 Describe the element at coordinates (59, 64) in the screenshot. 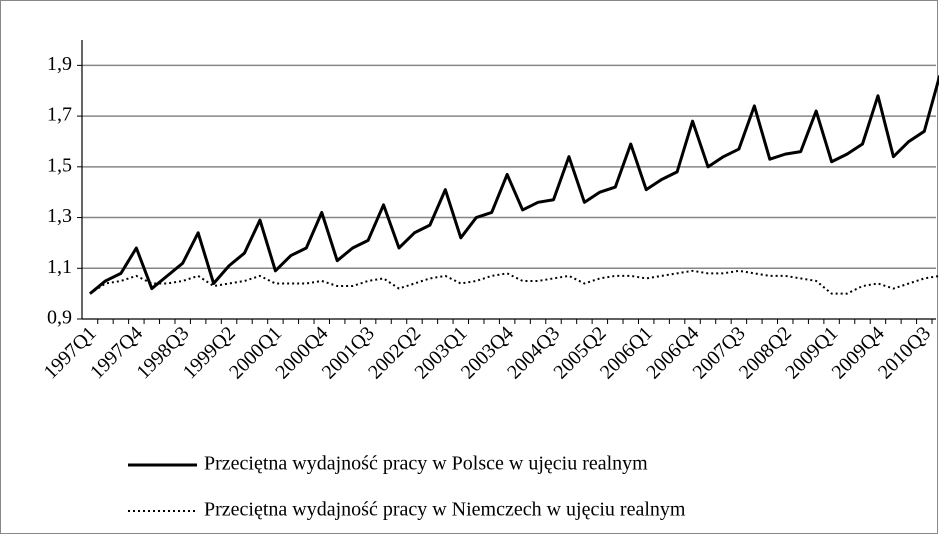

I see `y-tick-label: 1,9` at that location.